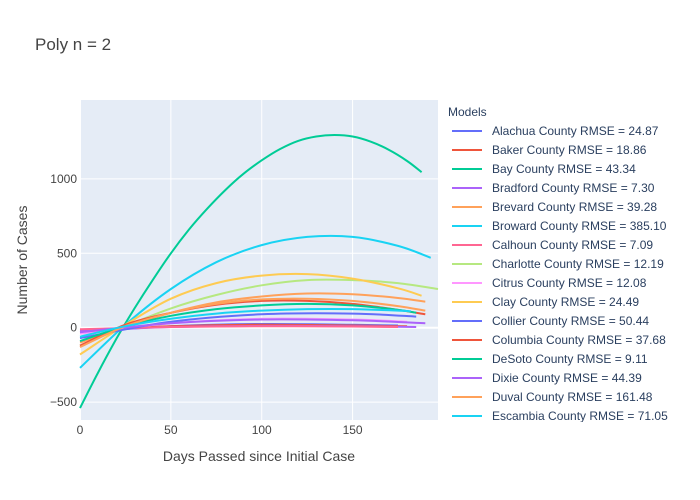 This screenshot has height=500, width=700. Describe the element at coordinates (570, 358) in the screenshot. I see `legend-label: DeSoto County RMSE = 9.11` at that location.